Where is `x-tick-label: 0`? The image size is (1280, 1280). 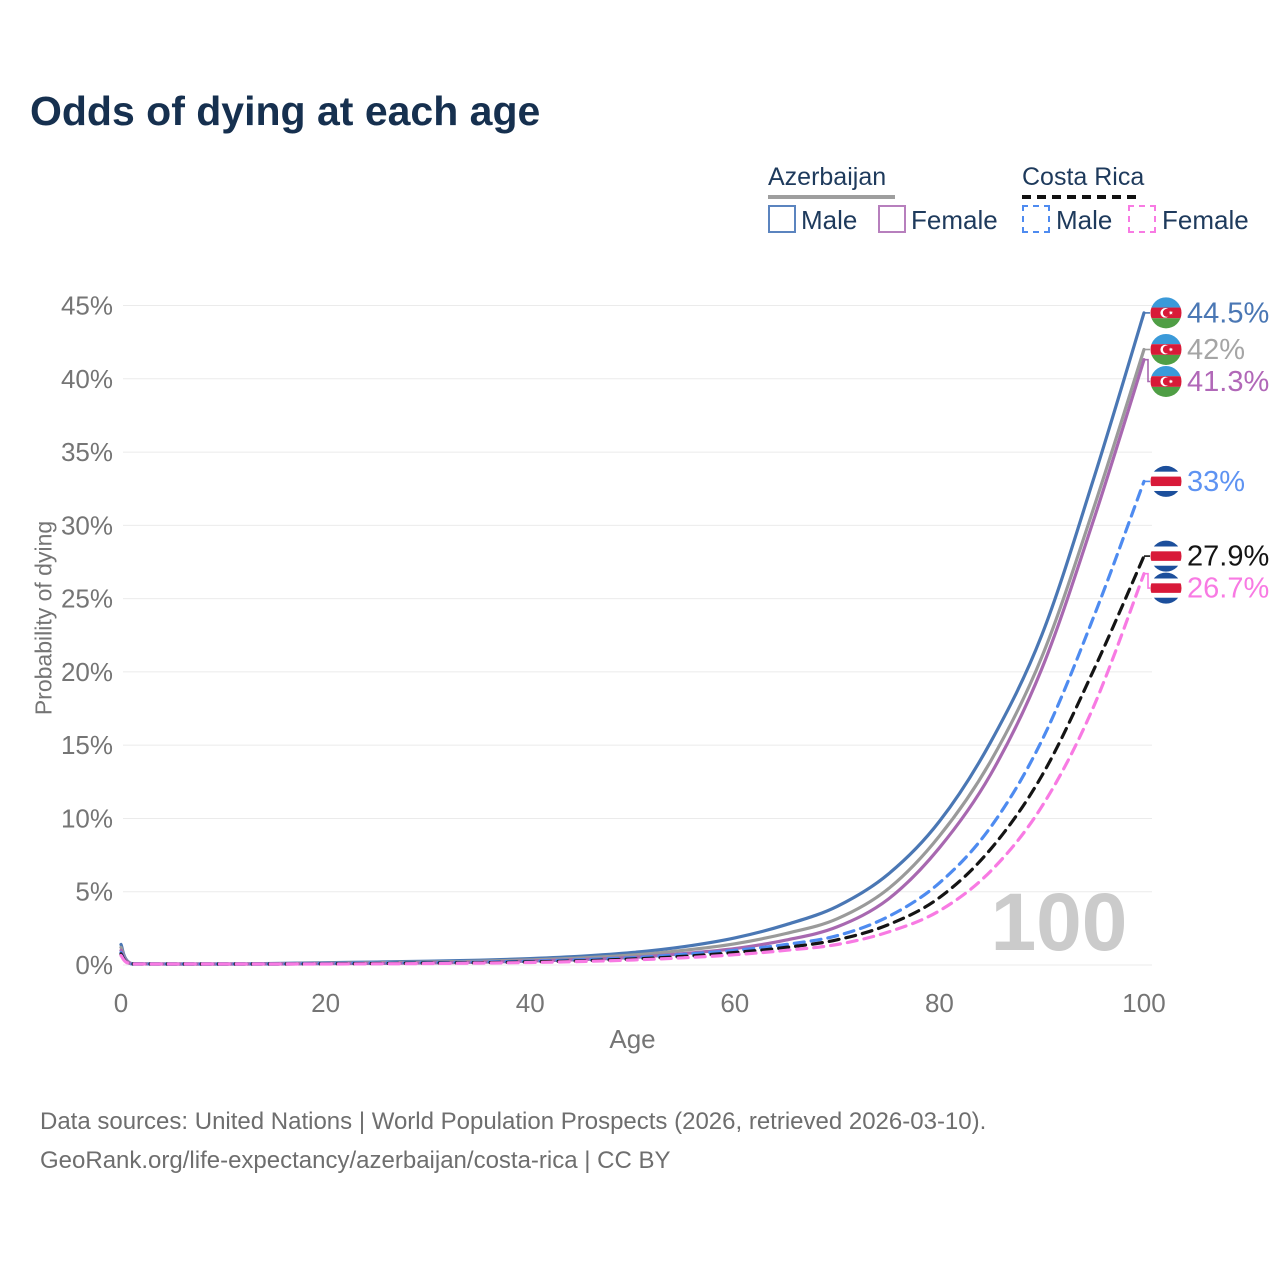 x-tick-label: 0 is located at coordinates (121, 1003).